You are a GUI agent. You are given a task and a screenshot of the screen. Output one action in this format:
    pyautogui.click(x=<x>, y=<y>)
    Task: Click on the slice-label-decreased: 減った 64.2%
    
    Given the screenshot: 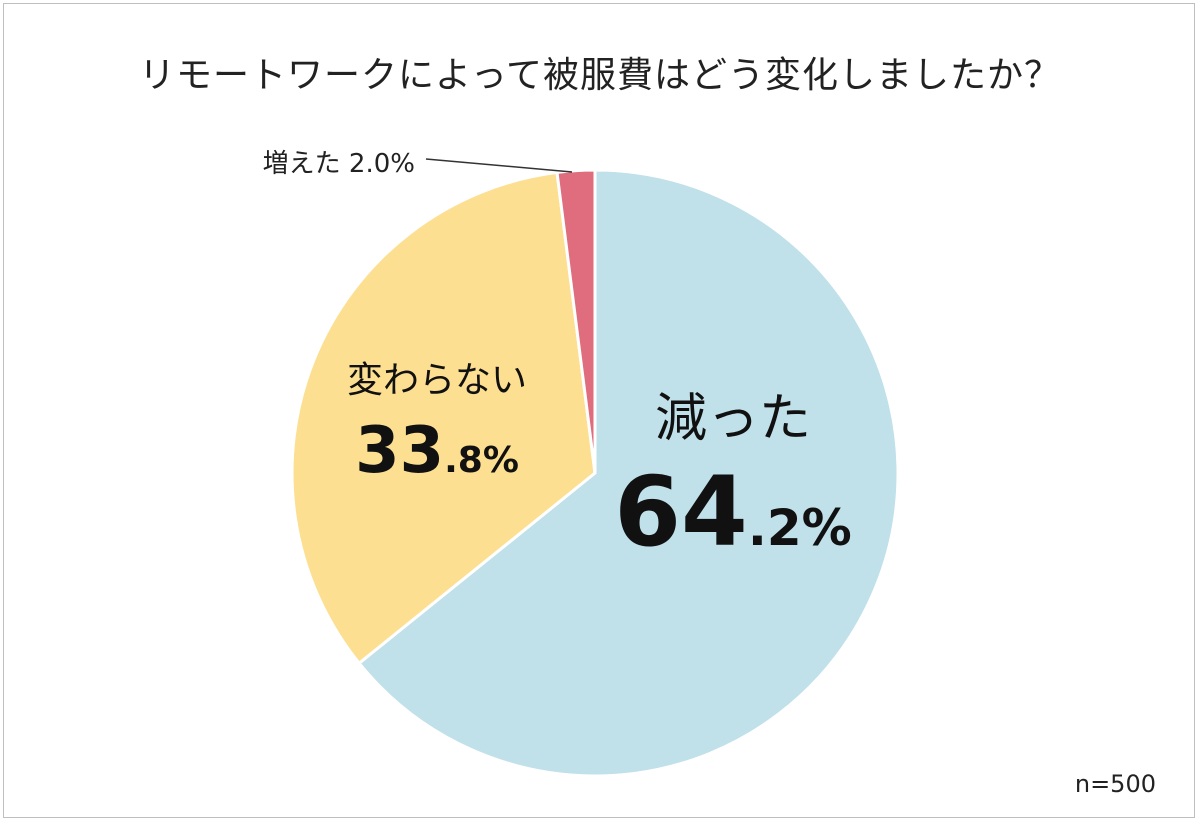 What is the action you would take?
    pyautogui.click(x=732, y=478)
    